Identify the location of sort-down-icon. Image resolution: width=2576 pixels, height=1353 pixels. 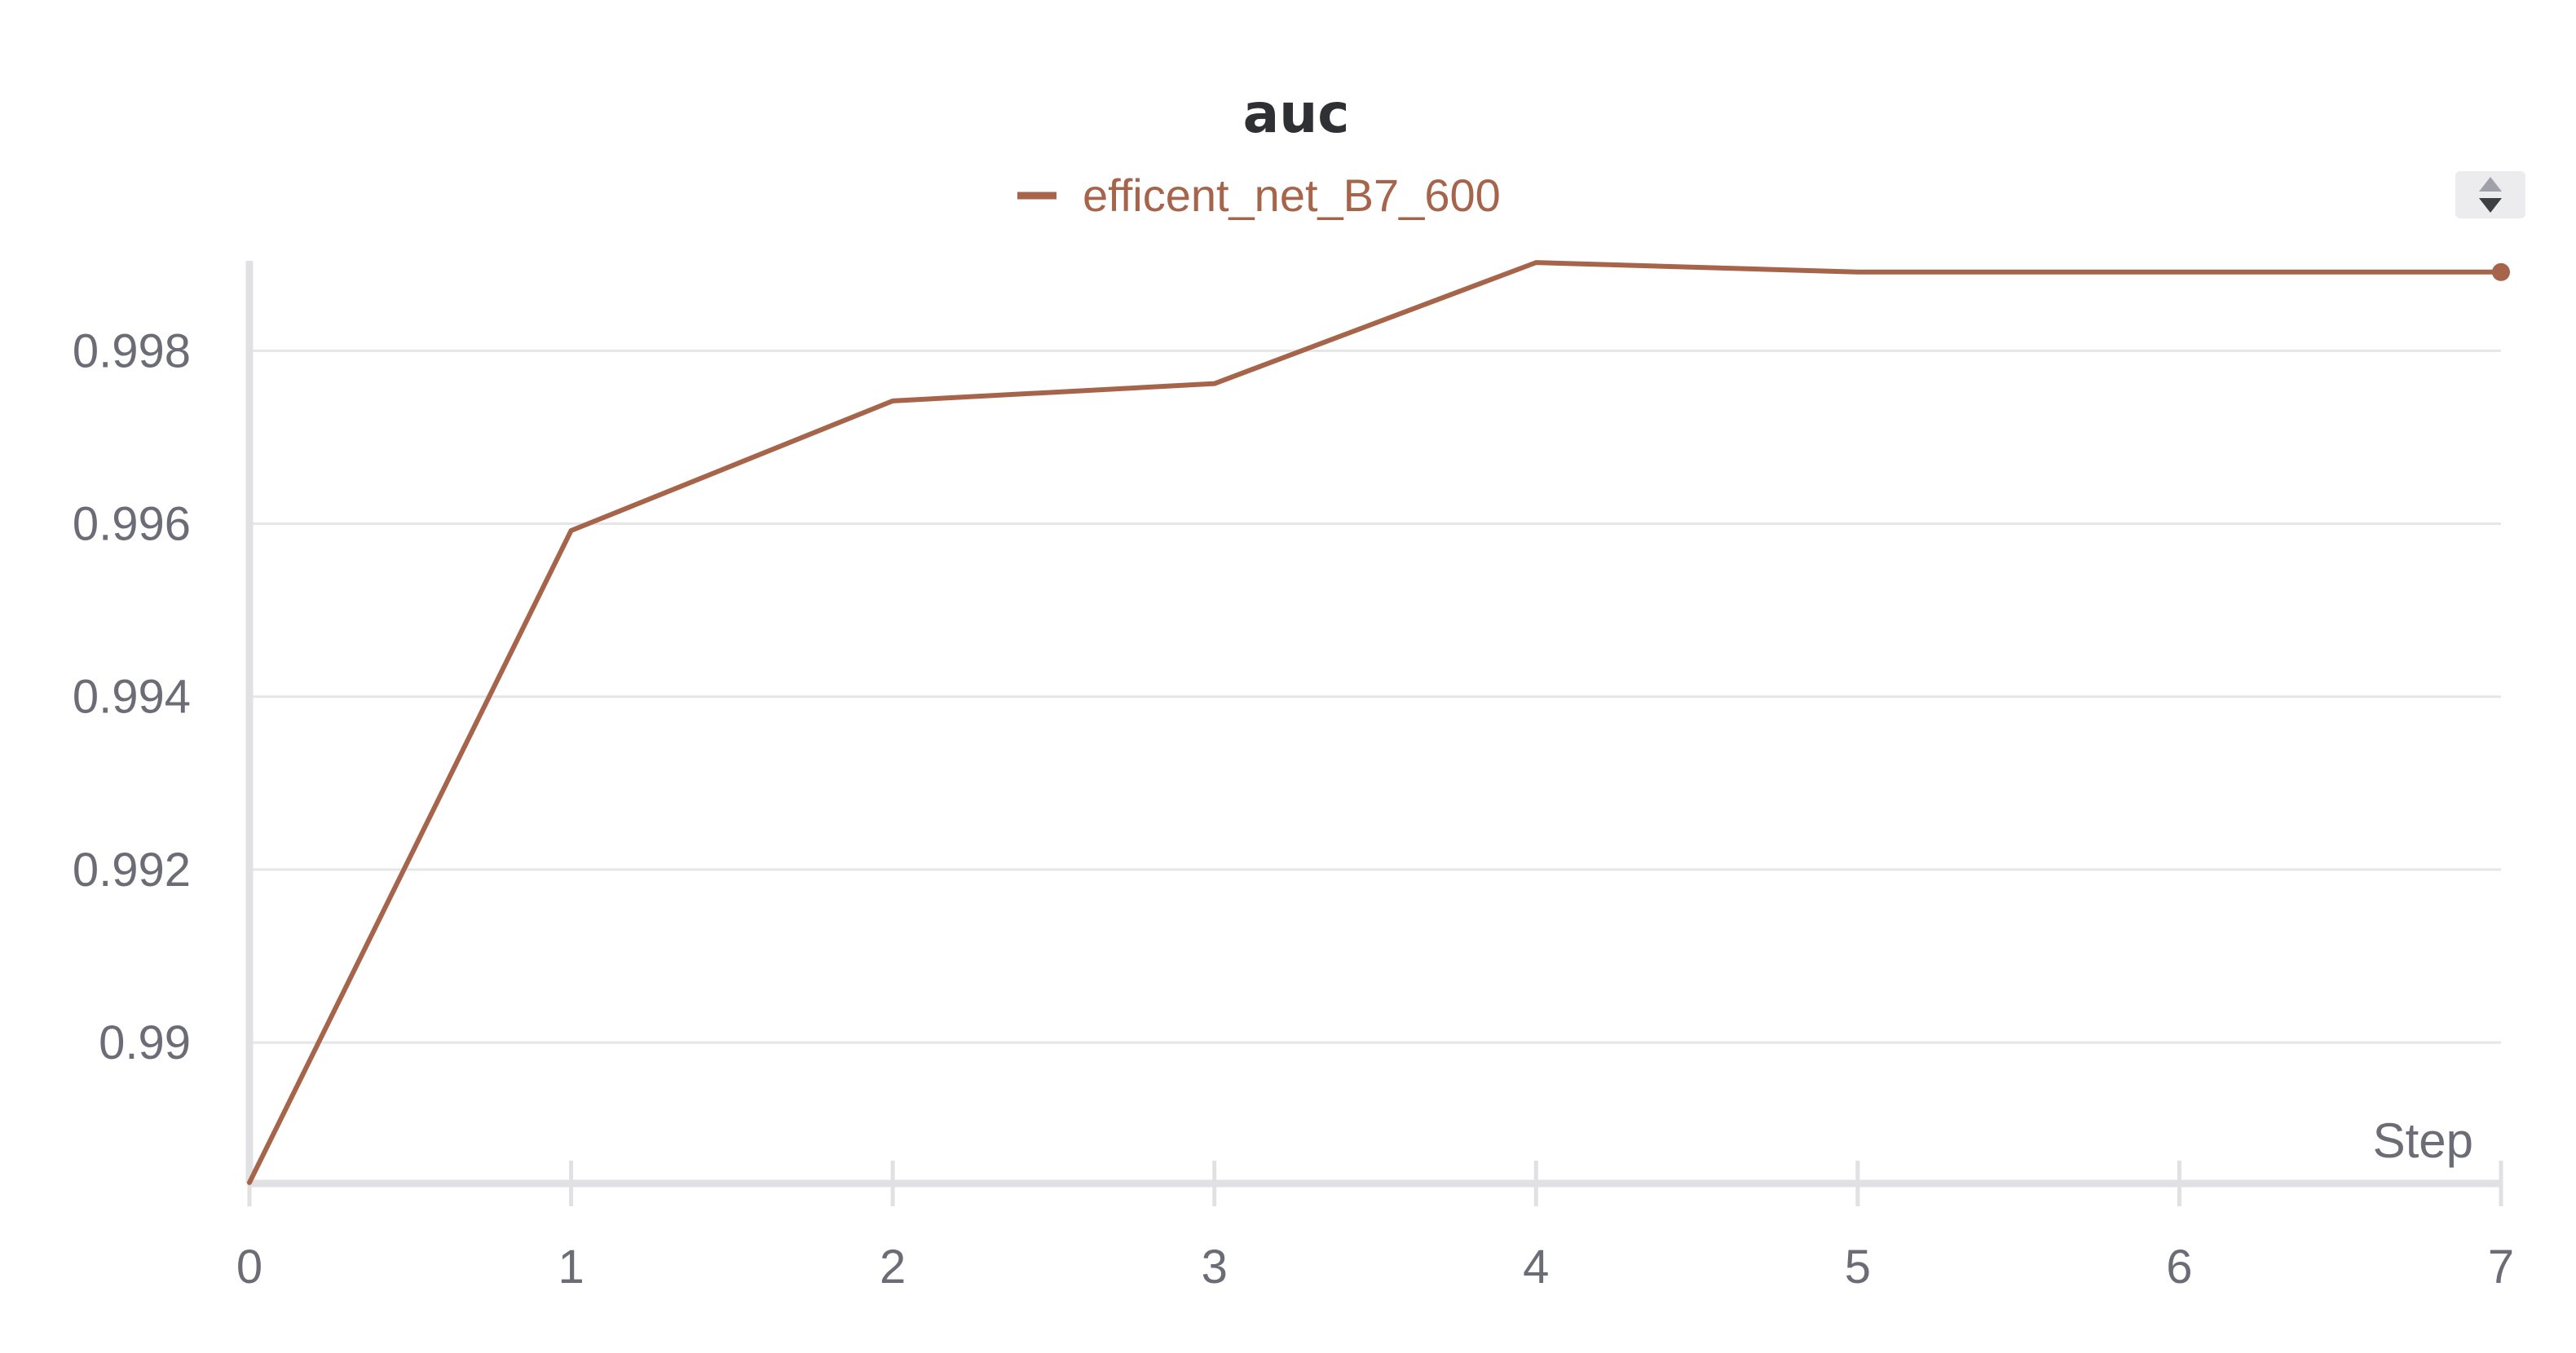
(2490, 205).